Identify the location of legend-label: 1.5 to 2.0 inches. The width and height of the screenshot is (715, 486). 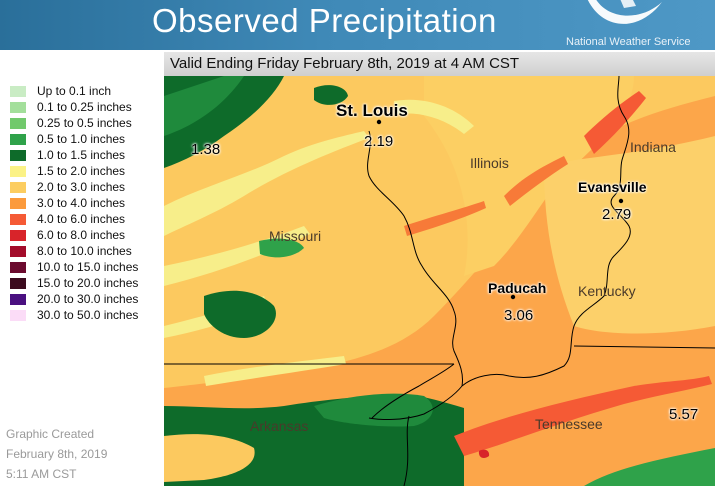
(81, 171).